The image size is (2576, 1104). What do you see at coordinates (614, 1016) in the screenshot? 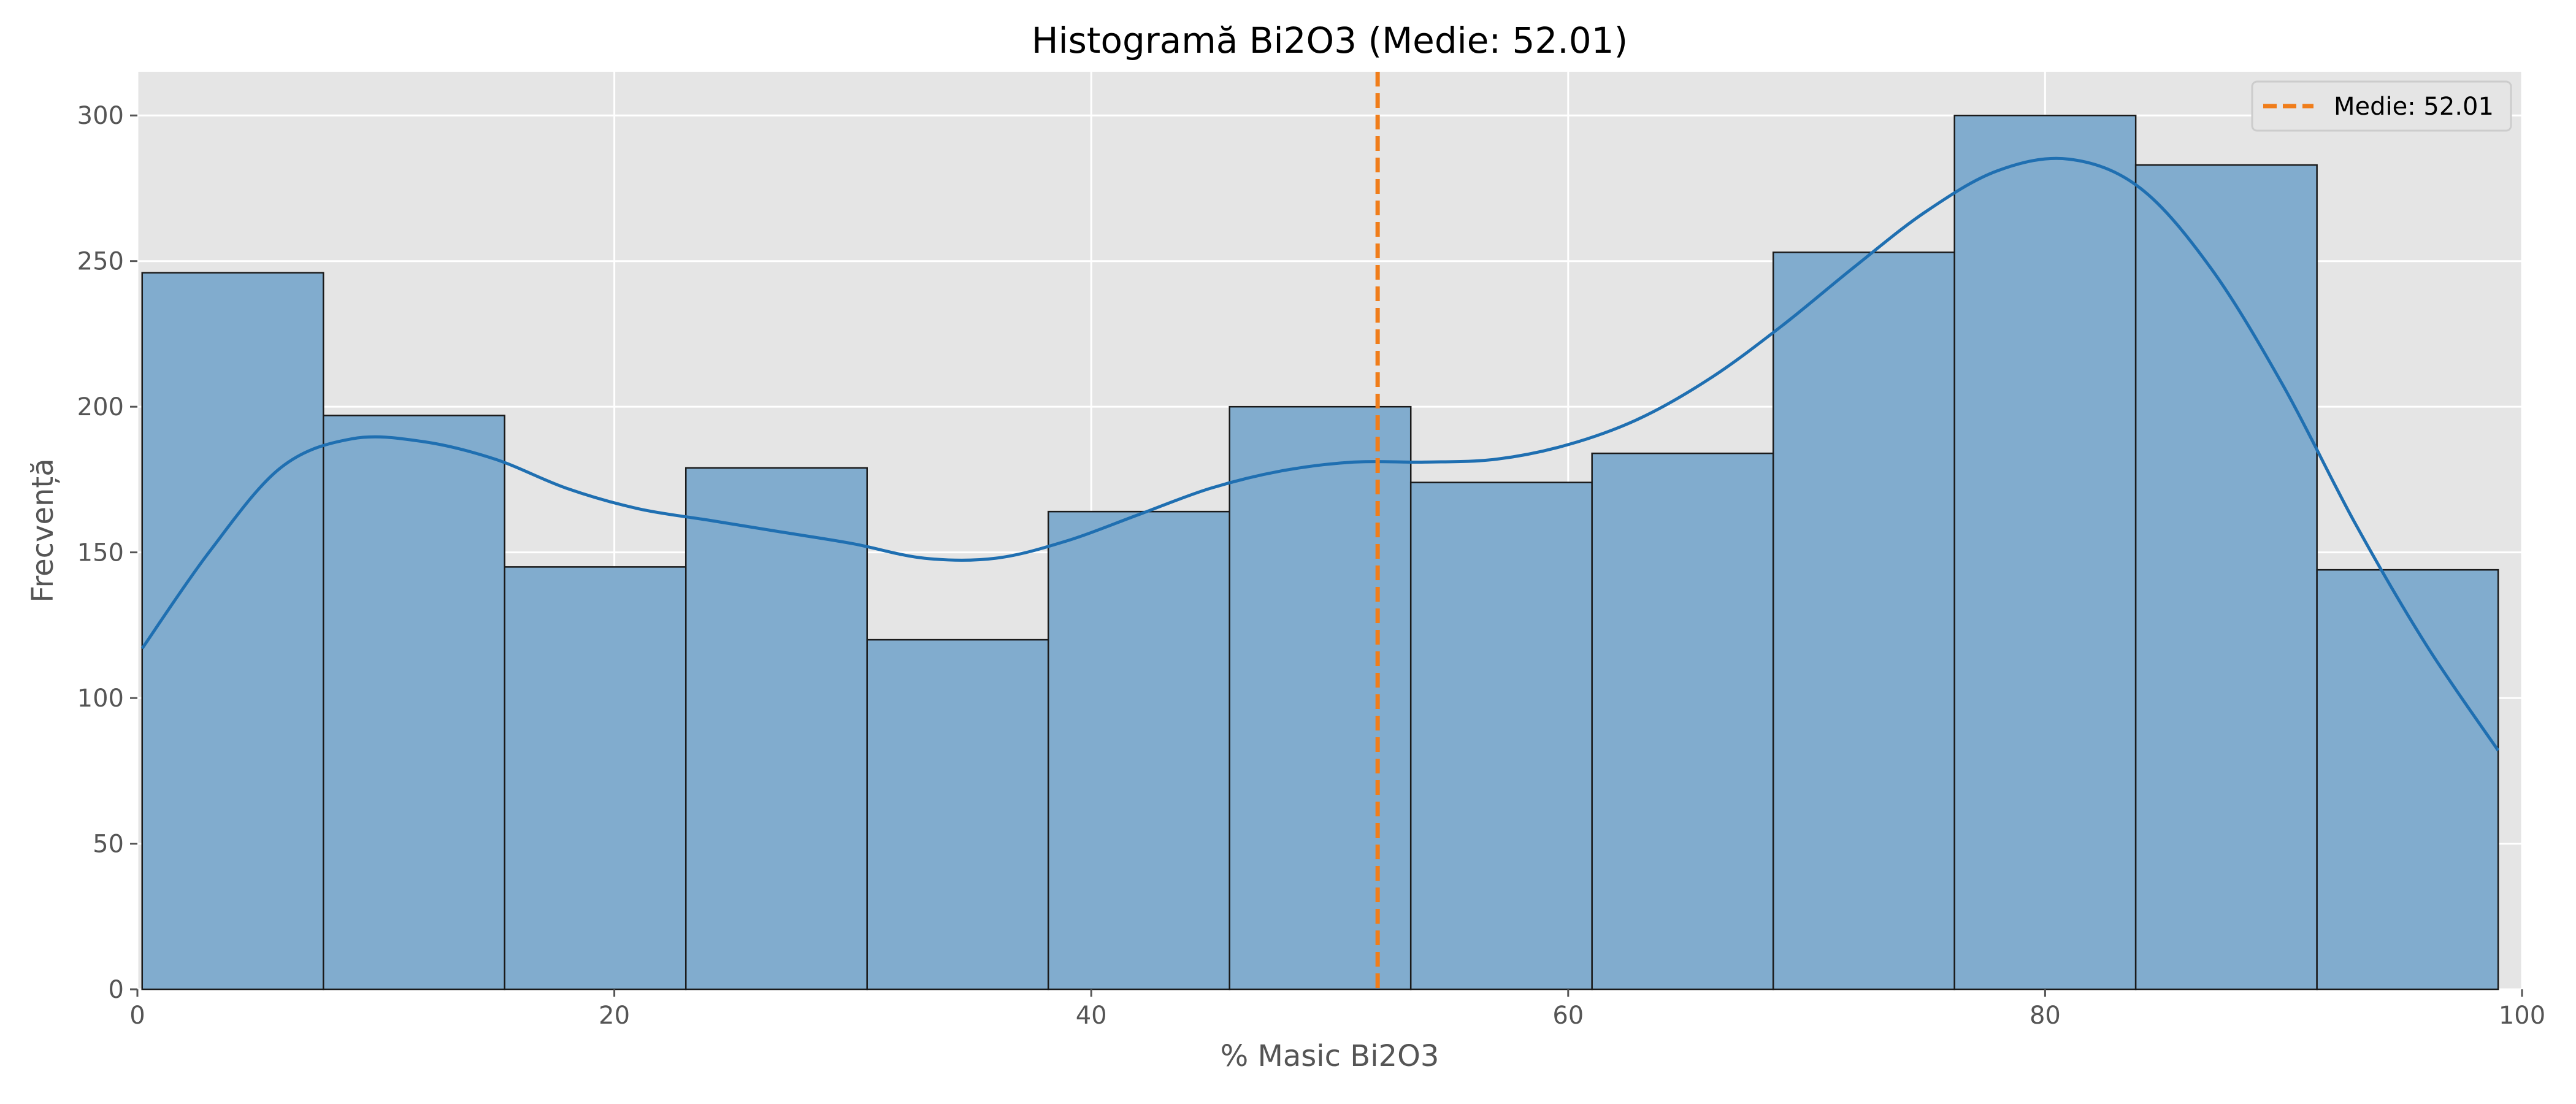
I see `x-tick-label: 20` at bounding box center [614, 1016].